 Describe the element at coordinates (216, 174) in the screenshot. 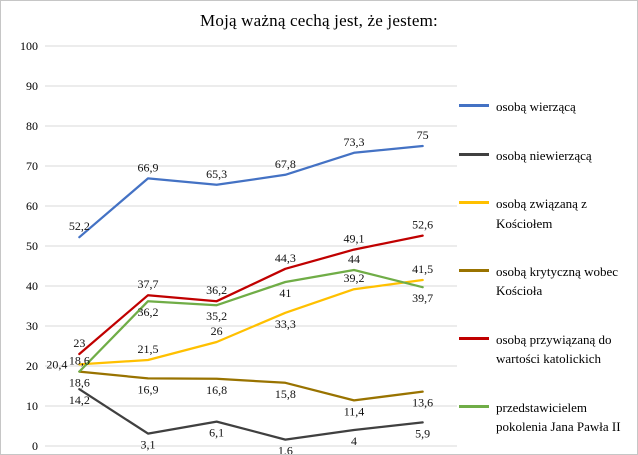

I see `data-label-series-0: 65,3` at that location.